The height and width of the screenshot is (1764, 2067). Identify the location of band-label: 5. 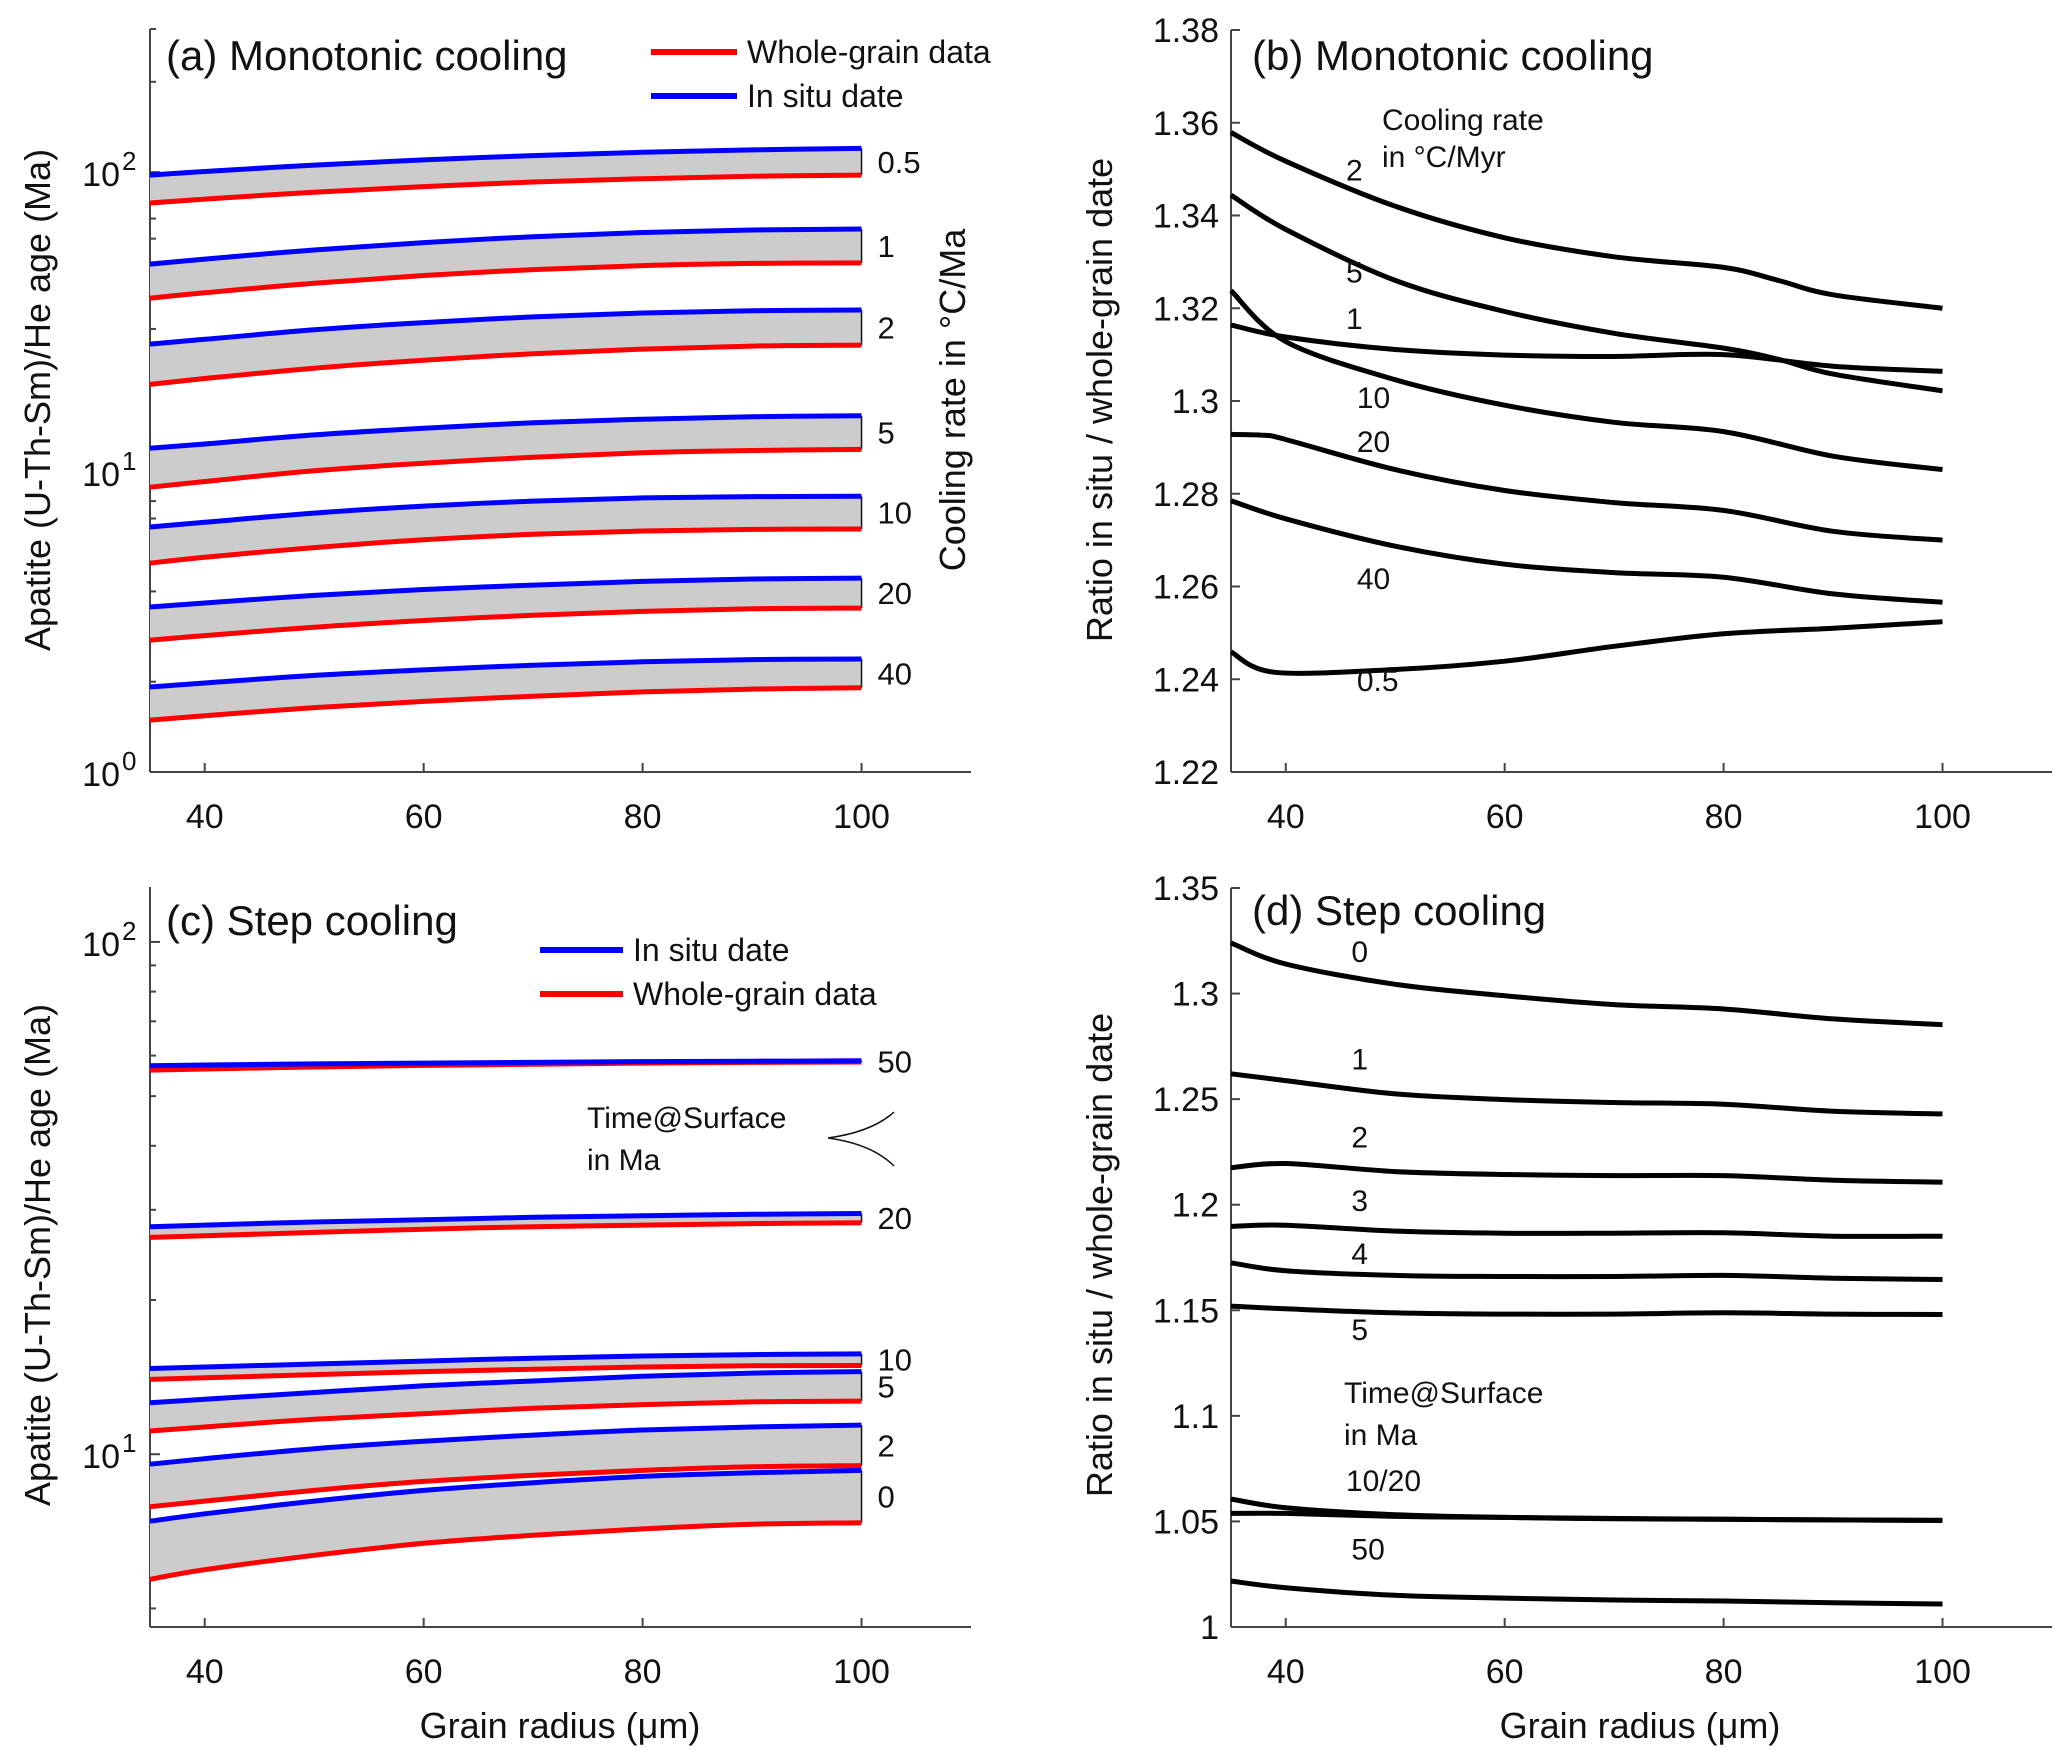
(886, 1386).